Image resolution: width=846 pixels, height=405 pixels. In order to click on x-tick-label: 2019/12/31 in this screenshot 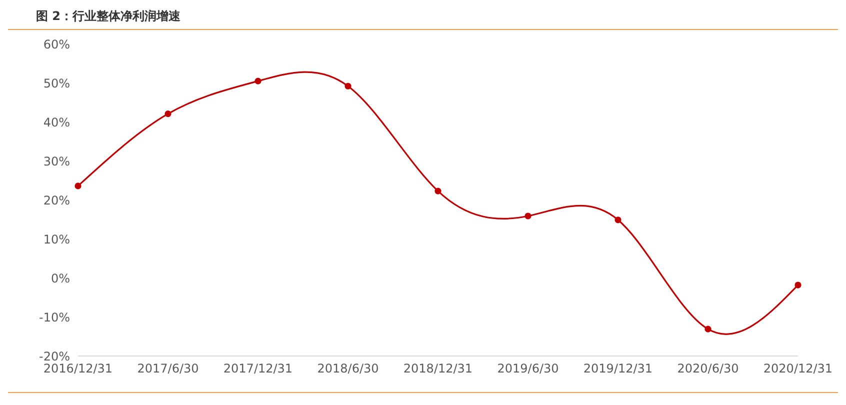, I will do `click(618, 369)`.